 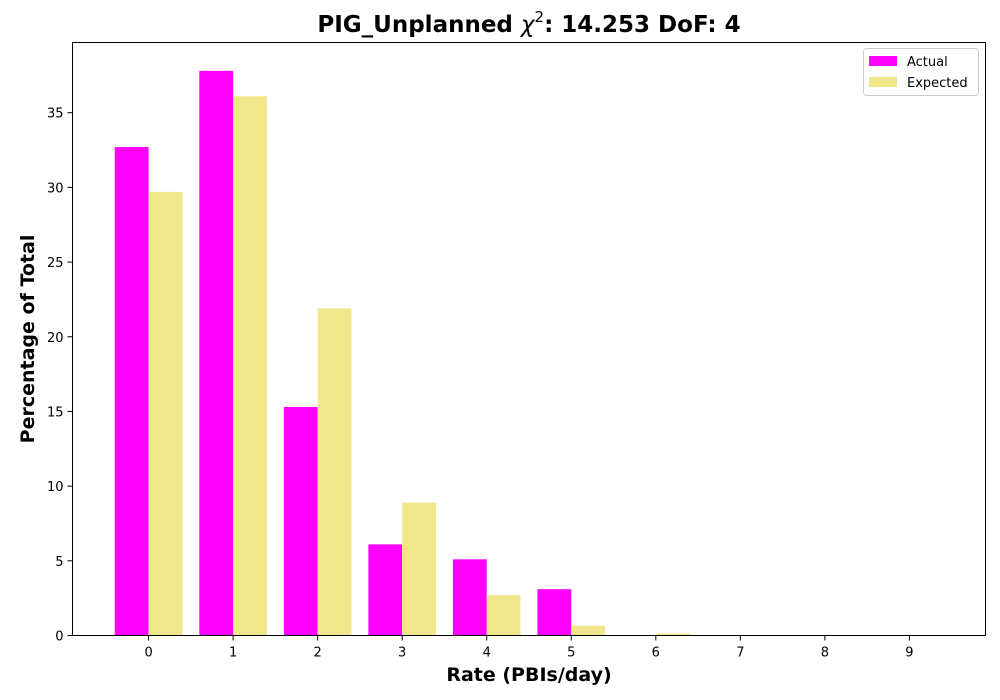 What do you see at coordinates (419, 25) in the screenshot?
I see `chart-title-prefix: PIG_Unplanned` at bounding box center [419, 25].